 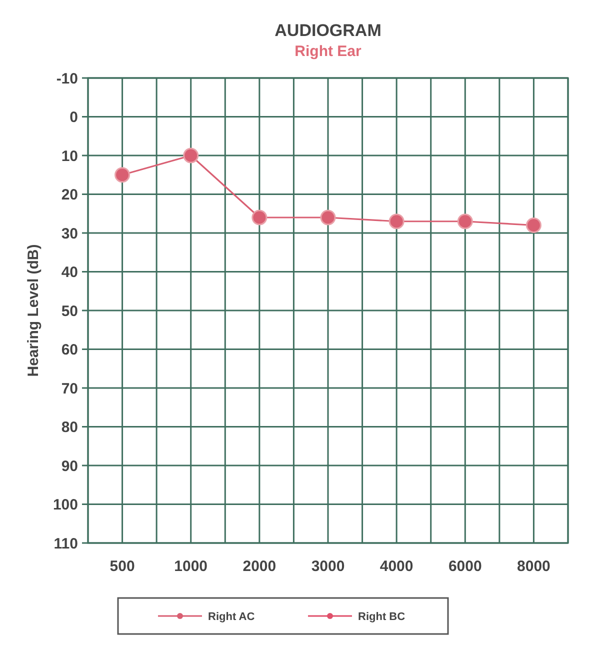 I want to click on x-tick-label: 8000, so click(x=533, y=566).